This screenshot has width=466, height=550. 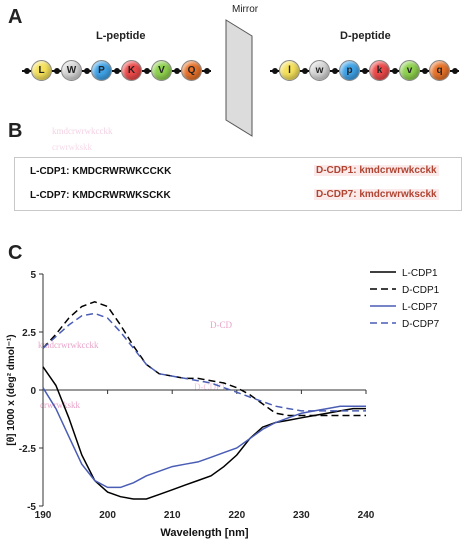 I want to click on y-tick-label: 0, so click(x=33, y=391).